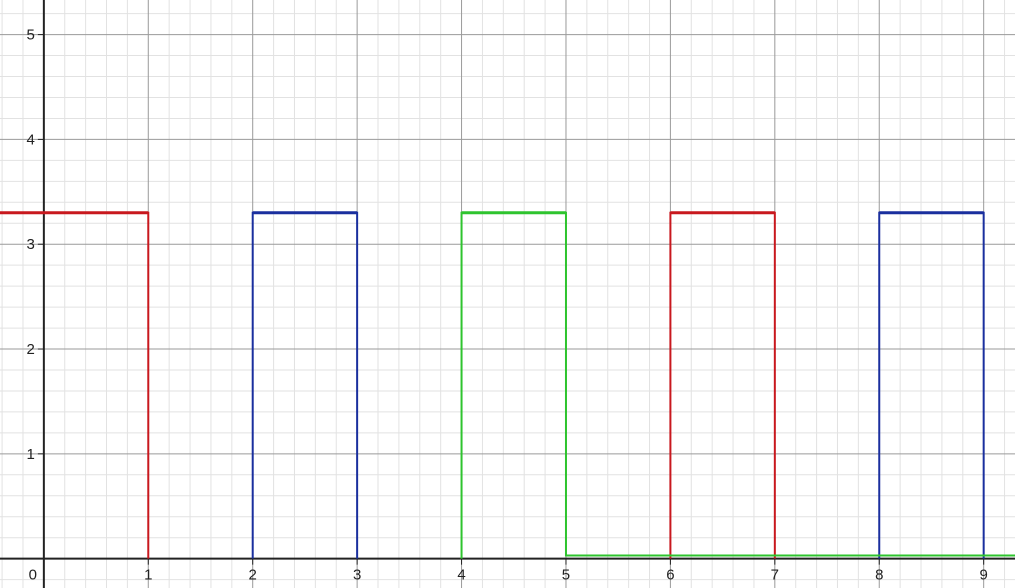 Image resolution: width=1015 pixels, height=588 pixels. Describe the element at coordinates (775, 575) in the screenshot. I see `x-tick-label: 7` at that location.